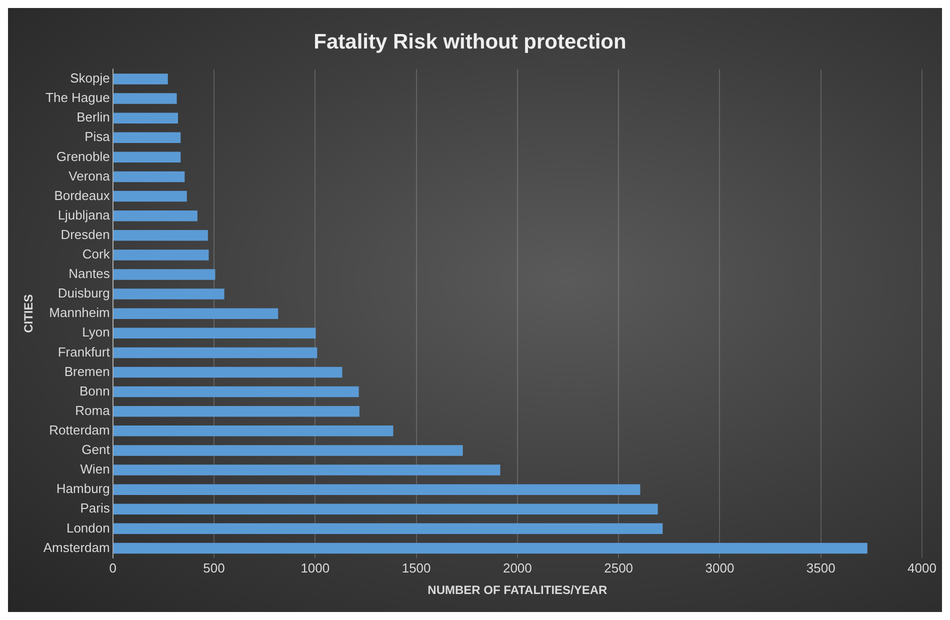 The image size is (950, 620). Describe the element at coordinates (94, 390) in the screenshot. I see `y-tick-label: Bonn` at that location.